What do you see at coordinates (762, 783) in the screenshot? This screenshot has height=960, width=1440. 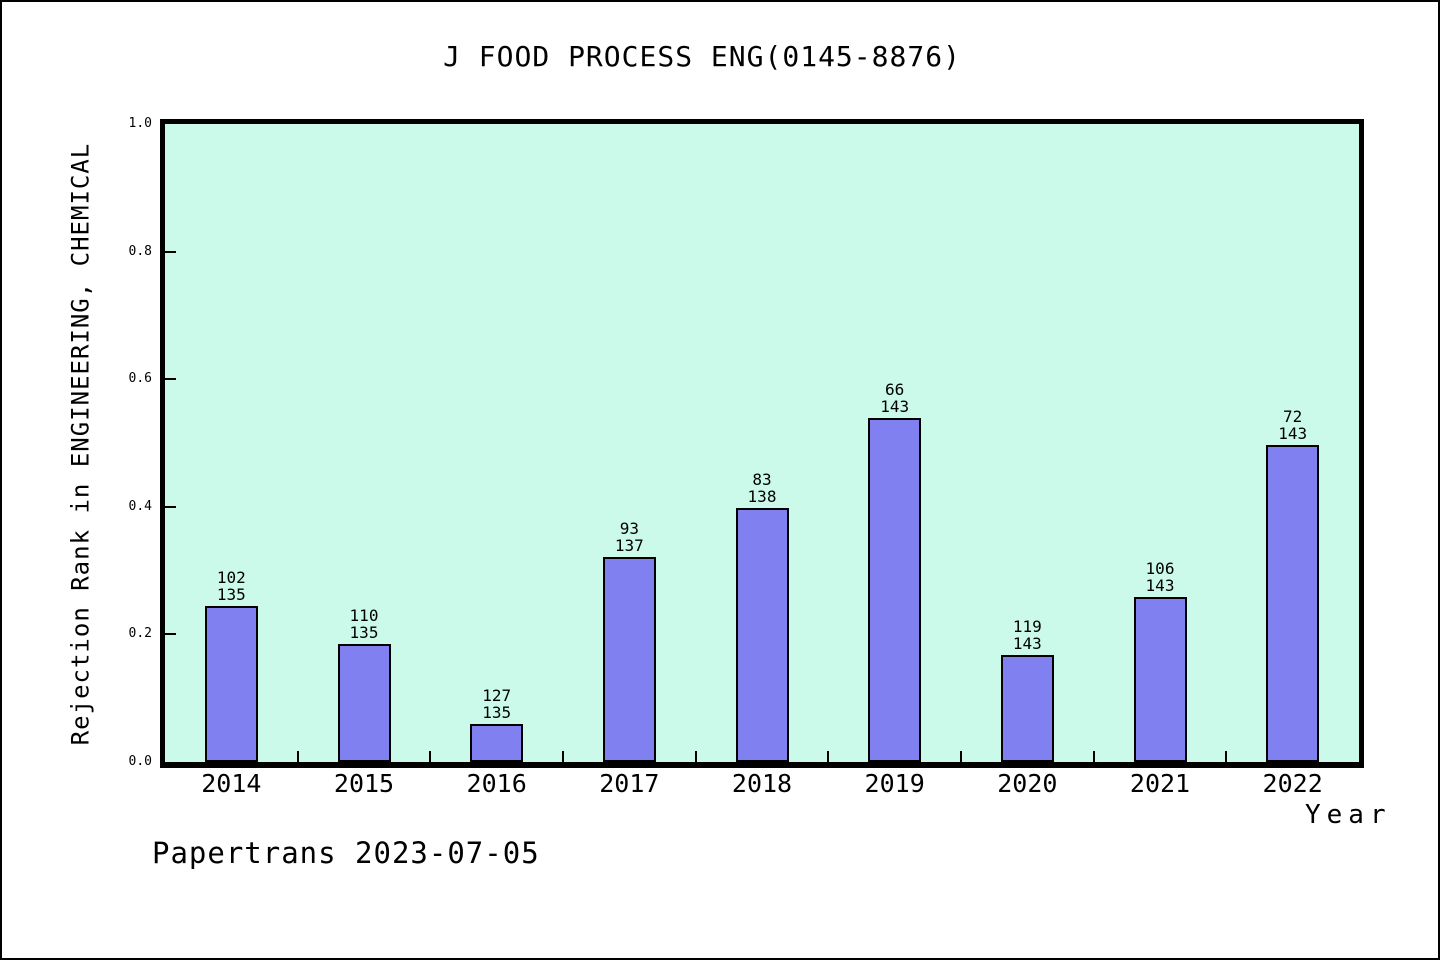 I see `year-label-2018: 2018` at bounding box center [762, 783].